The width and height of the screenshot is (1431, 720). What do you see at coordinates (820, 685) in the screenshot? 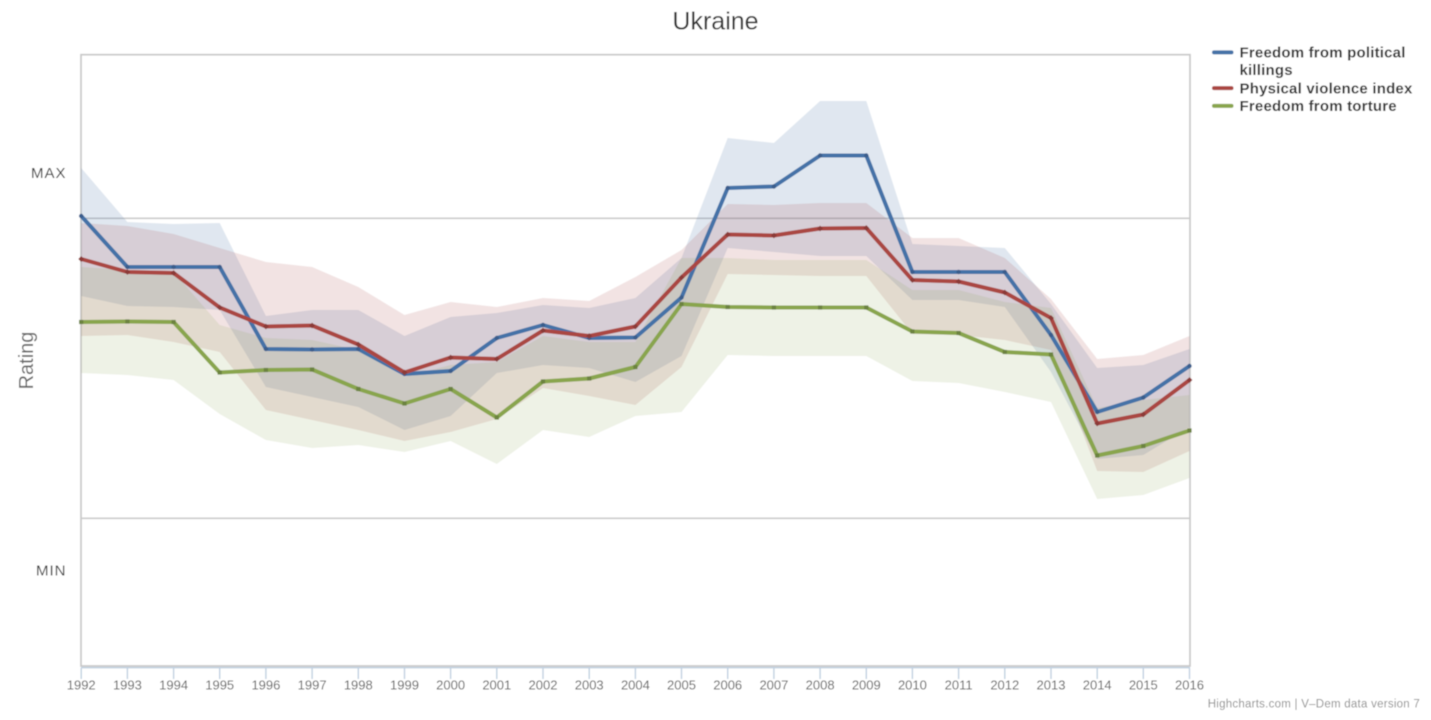
I see `svg-text: 2008` at bounding box center [820, 685].